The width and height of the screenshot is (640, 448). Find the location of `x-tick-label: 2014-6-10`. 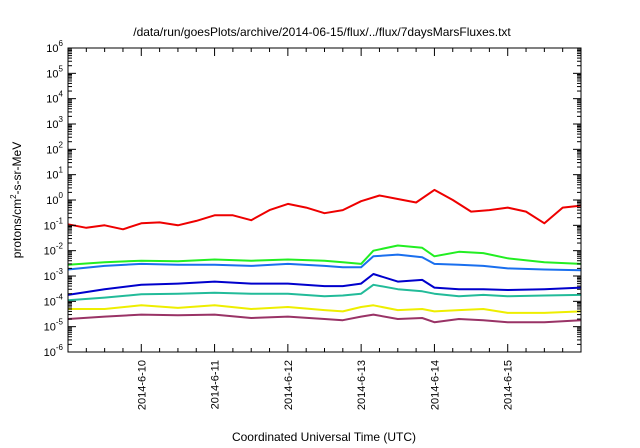

x-tick-label: 2014-6-10 is located at coordinates (142, 385).